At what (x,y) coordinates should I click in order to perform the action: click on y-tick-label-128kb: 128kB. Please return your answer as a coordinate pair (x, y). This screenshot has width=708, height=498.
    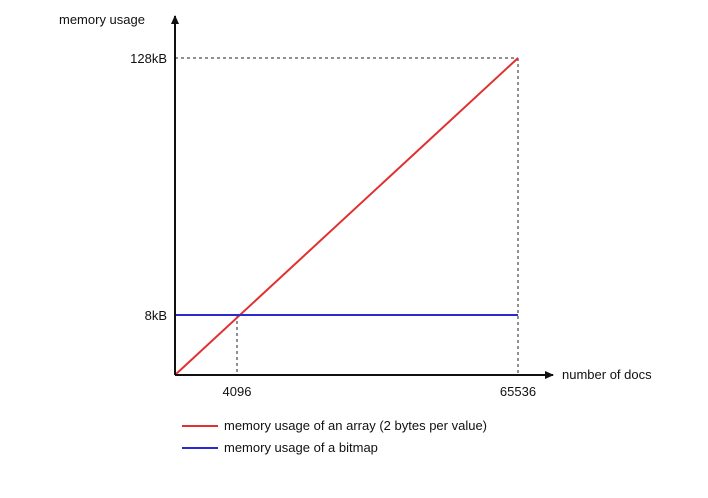
    Looking at the image, I should click on (148, 58).